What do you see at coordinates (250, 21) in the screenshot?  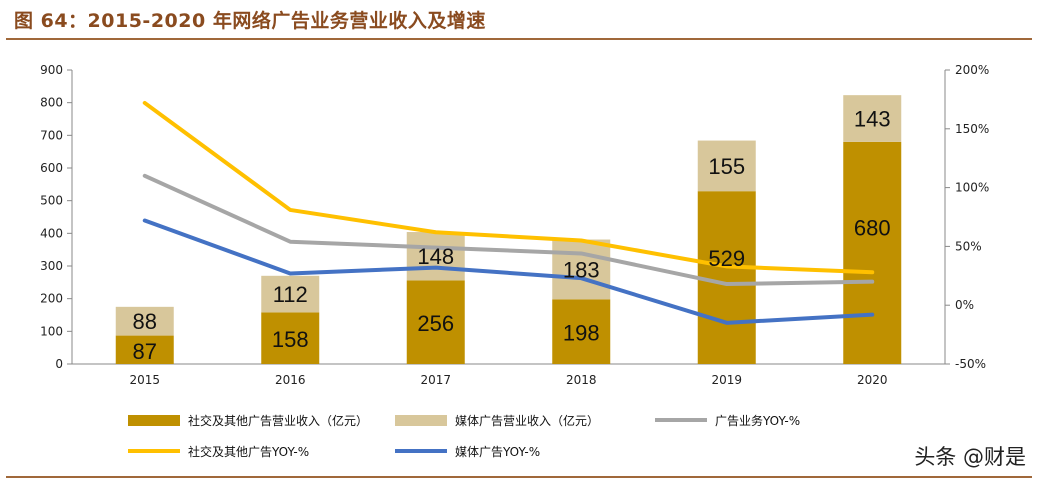 I see `chart-title: 图 64：2015-2020 年网络广告业务营业收入及增速` at bounding box center [250, 21].